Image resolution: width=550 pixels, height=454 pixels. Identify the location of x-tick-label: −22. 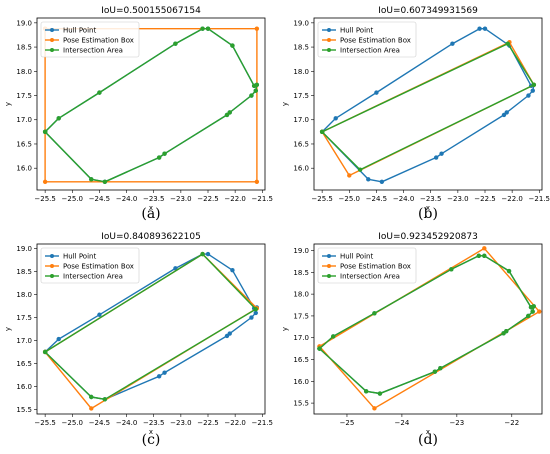
(511, 423).